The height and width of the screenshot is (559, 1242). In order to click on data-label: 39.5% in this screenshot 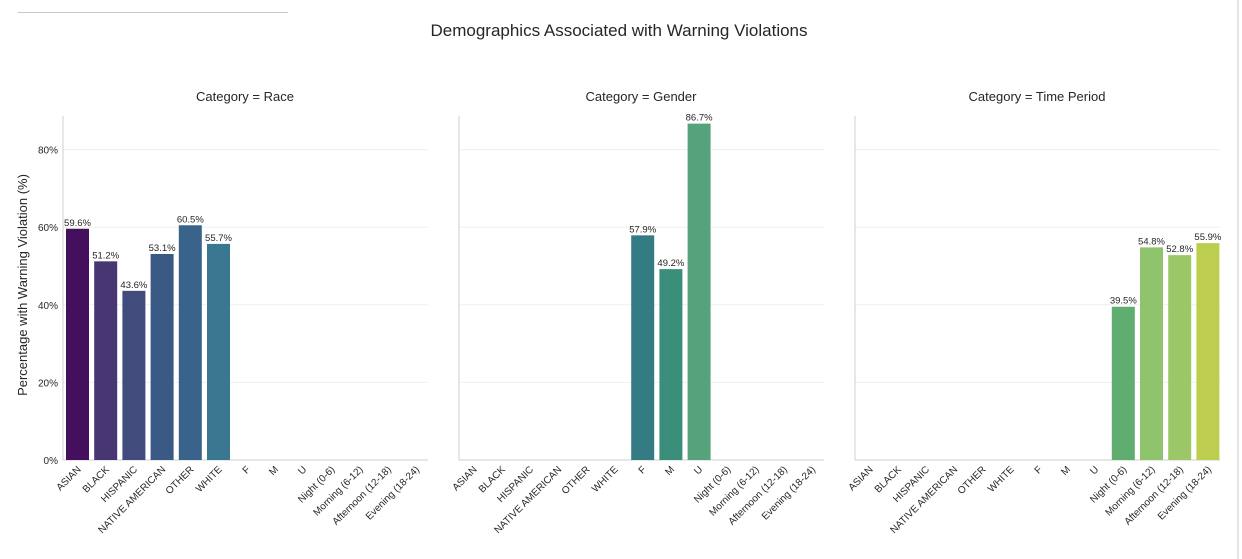, I will do `click(1123, 301)`.